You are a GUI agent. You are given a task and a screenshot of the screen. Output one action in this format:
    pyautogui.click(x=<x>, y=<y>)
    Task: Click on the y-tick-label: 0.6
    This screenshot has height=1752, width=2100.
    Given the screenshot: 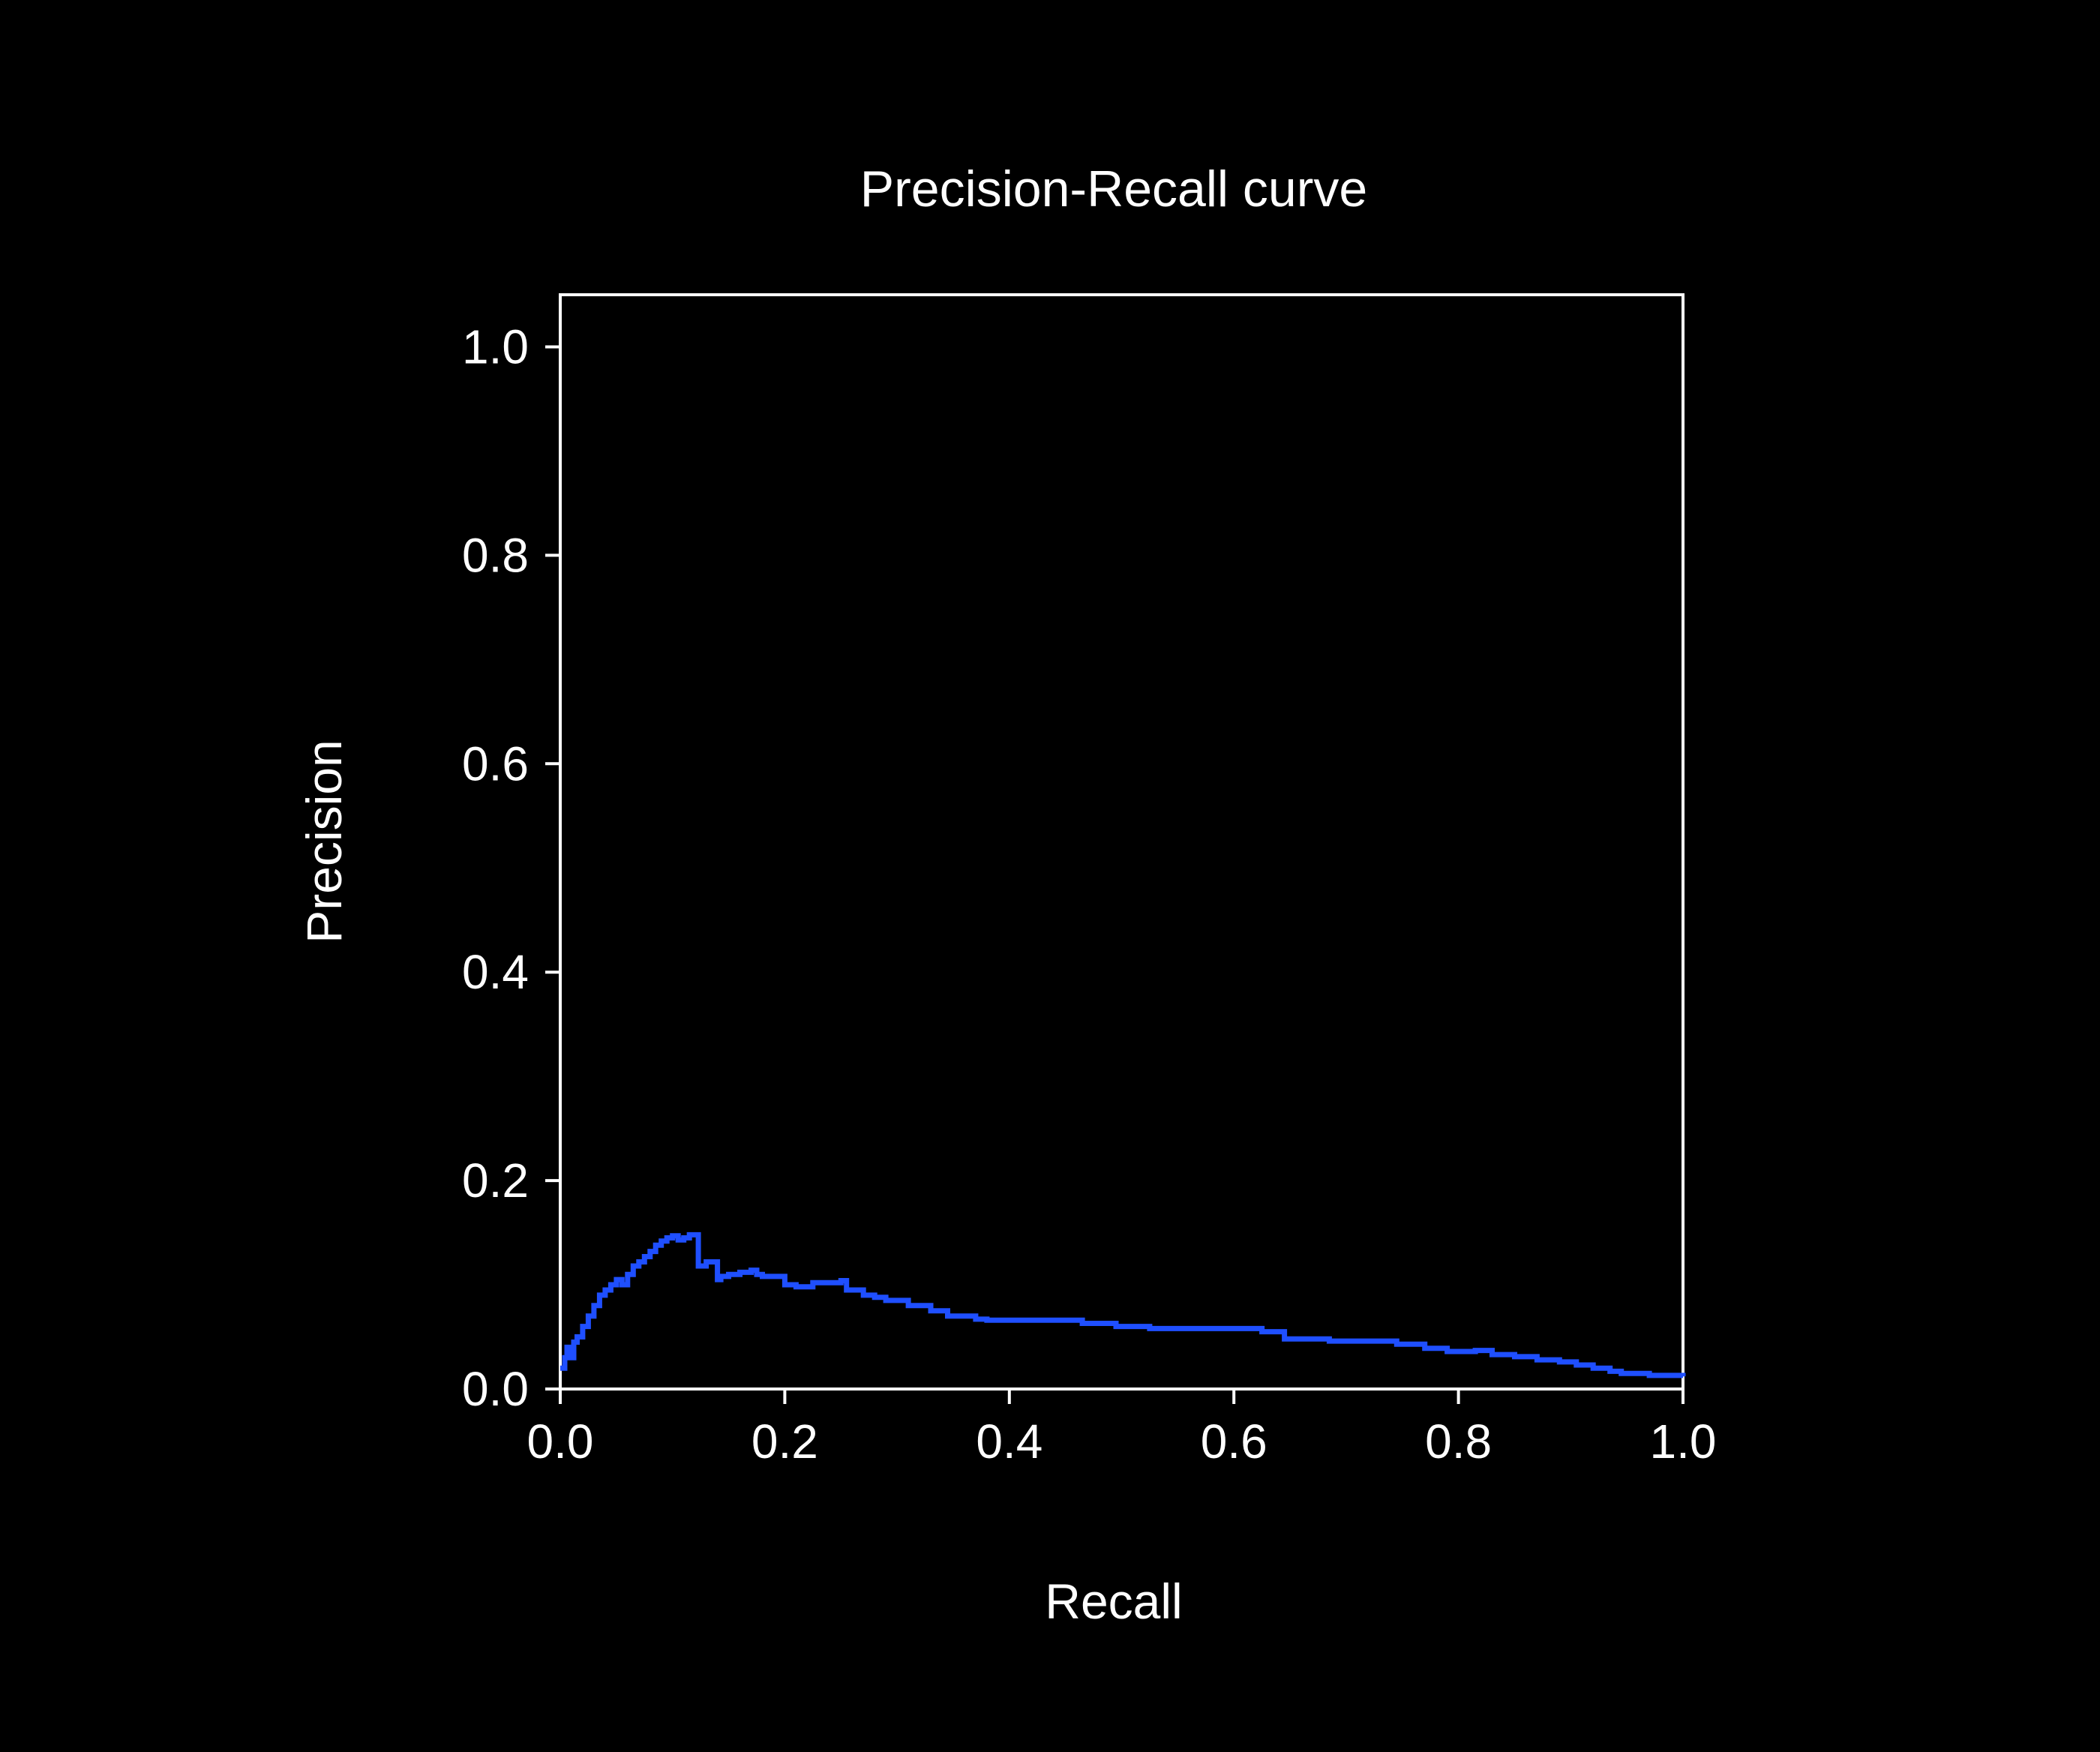 What is the action you would take?
    pyautogui.click(x=495, y=763)
    